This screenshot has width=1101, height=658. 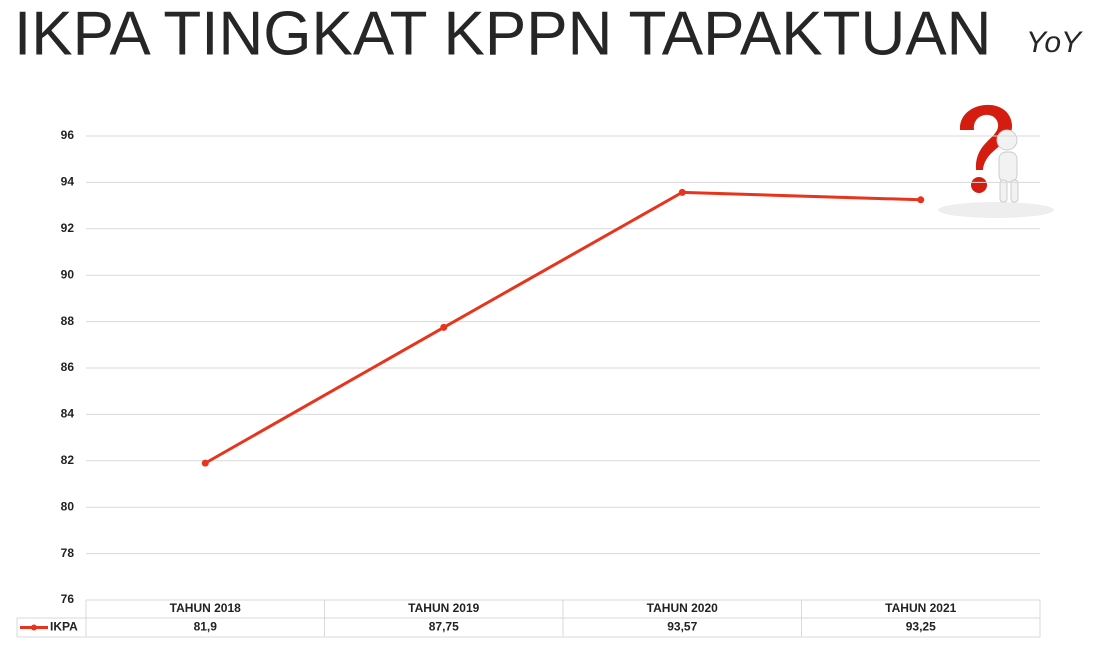 What do you see at coordinates (64, 627) in the screenshot?
I see `legend-label: IKPA` at bounding box center [64, 627].